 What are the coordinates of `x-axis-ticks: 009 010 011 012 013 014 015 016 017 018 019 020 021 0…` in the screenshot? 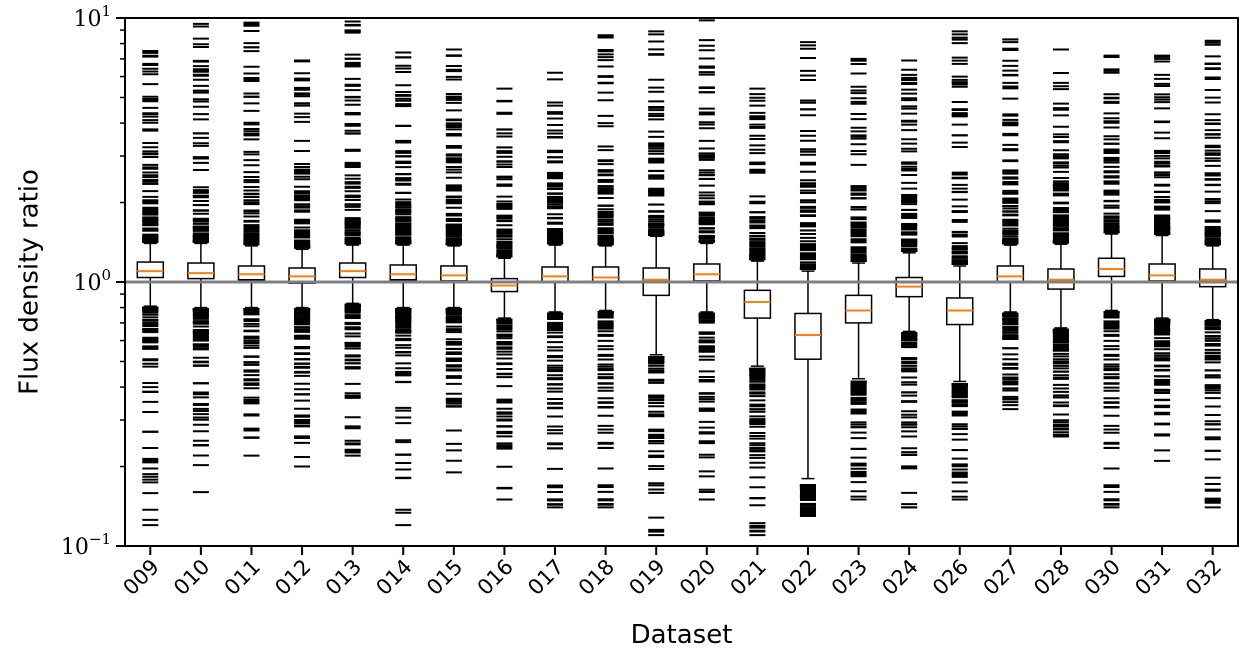 It's located at (672, 573).